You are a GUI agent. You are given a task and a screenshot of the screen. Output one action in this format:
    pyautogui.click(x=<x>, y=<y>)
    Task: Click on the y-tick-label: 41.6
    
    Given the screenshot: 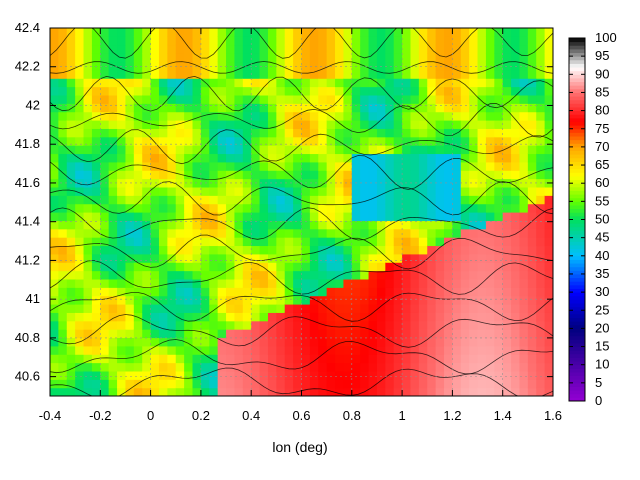 What is the action you would take?
    pyautogui.click(x=27, y=182)
    